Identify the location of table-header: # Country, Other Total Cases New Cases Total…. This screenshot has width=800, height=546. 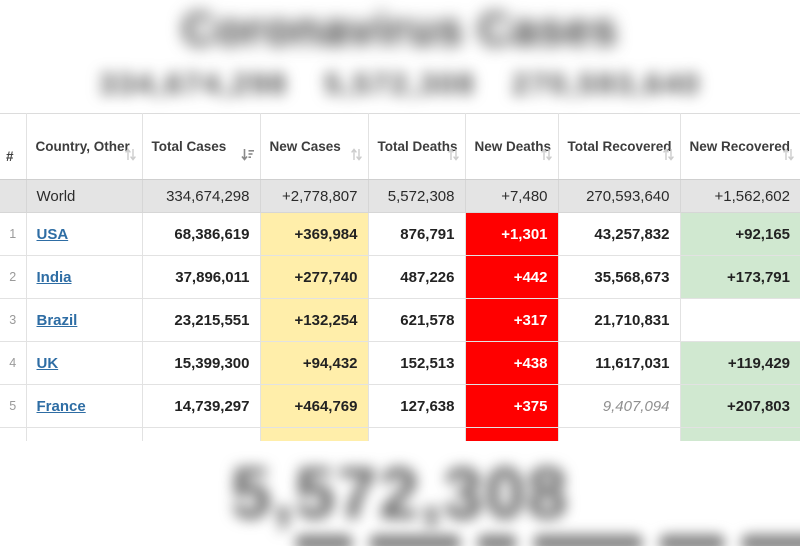
(400, 146).